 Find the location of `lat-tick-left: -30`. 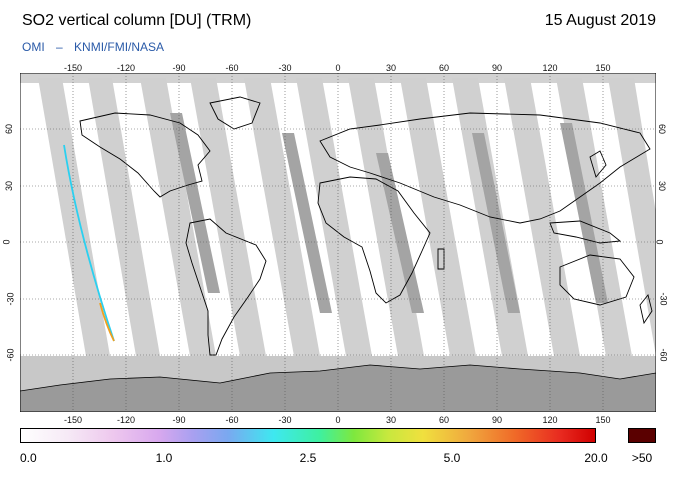

lat-tick-left: -30 is located at coordinates (10, 299).